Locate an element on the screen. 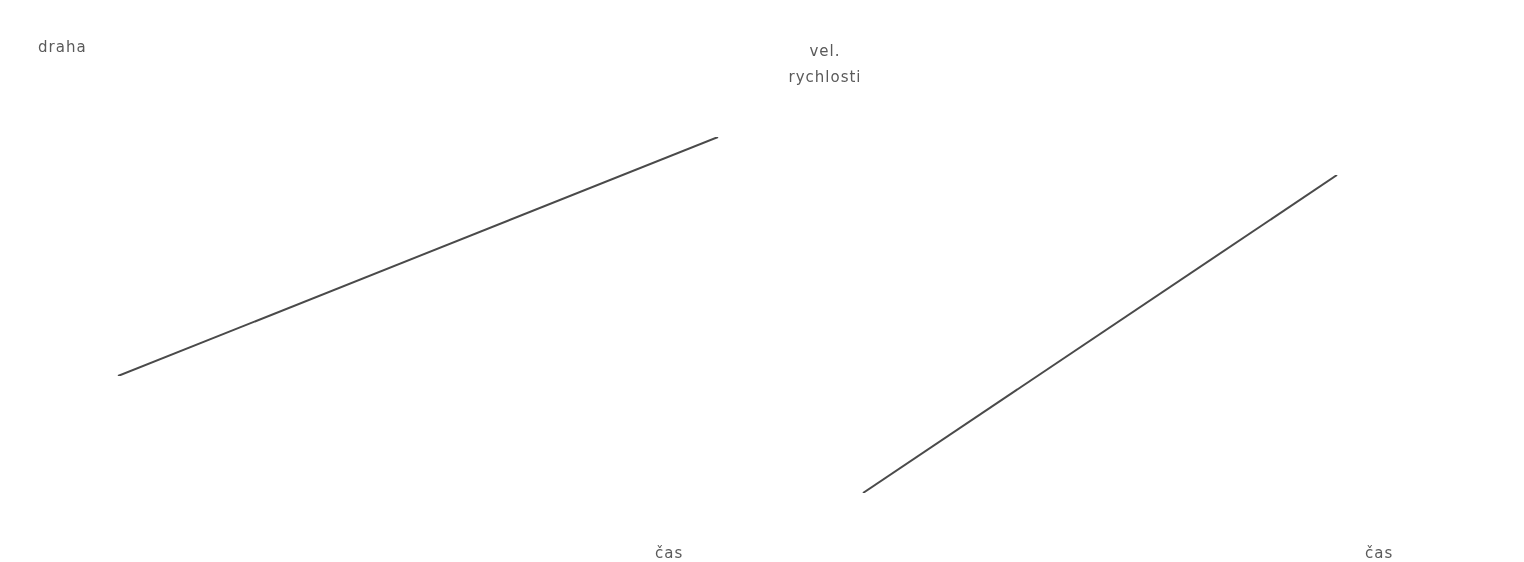 The width and height of the screenshot is (1524, 562). y-axis-title: draha is located at coordinates (63, 47).